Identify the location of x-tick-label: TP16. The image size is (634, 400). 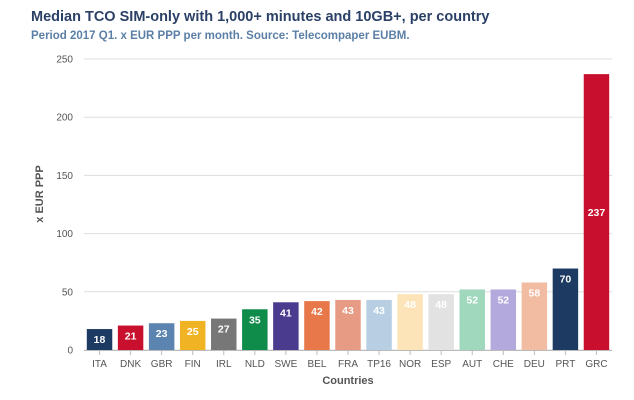
(379, 364).